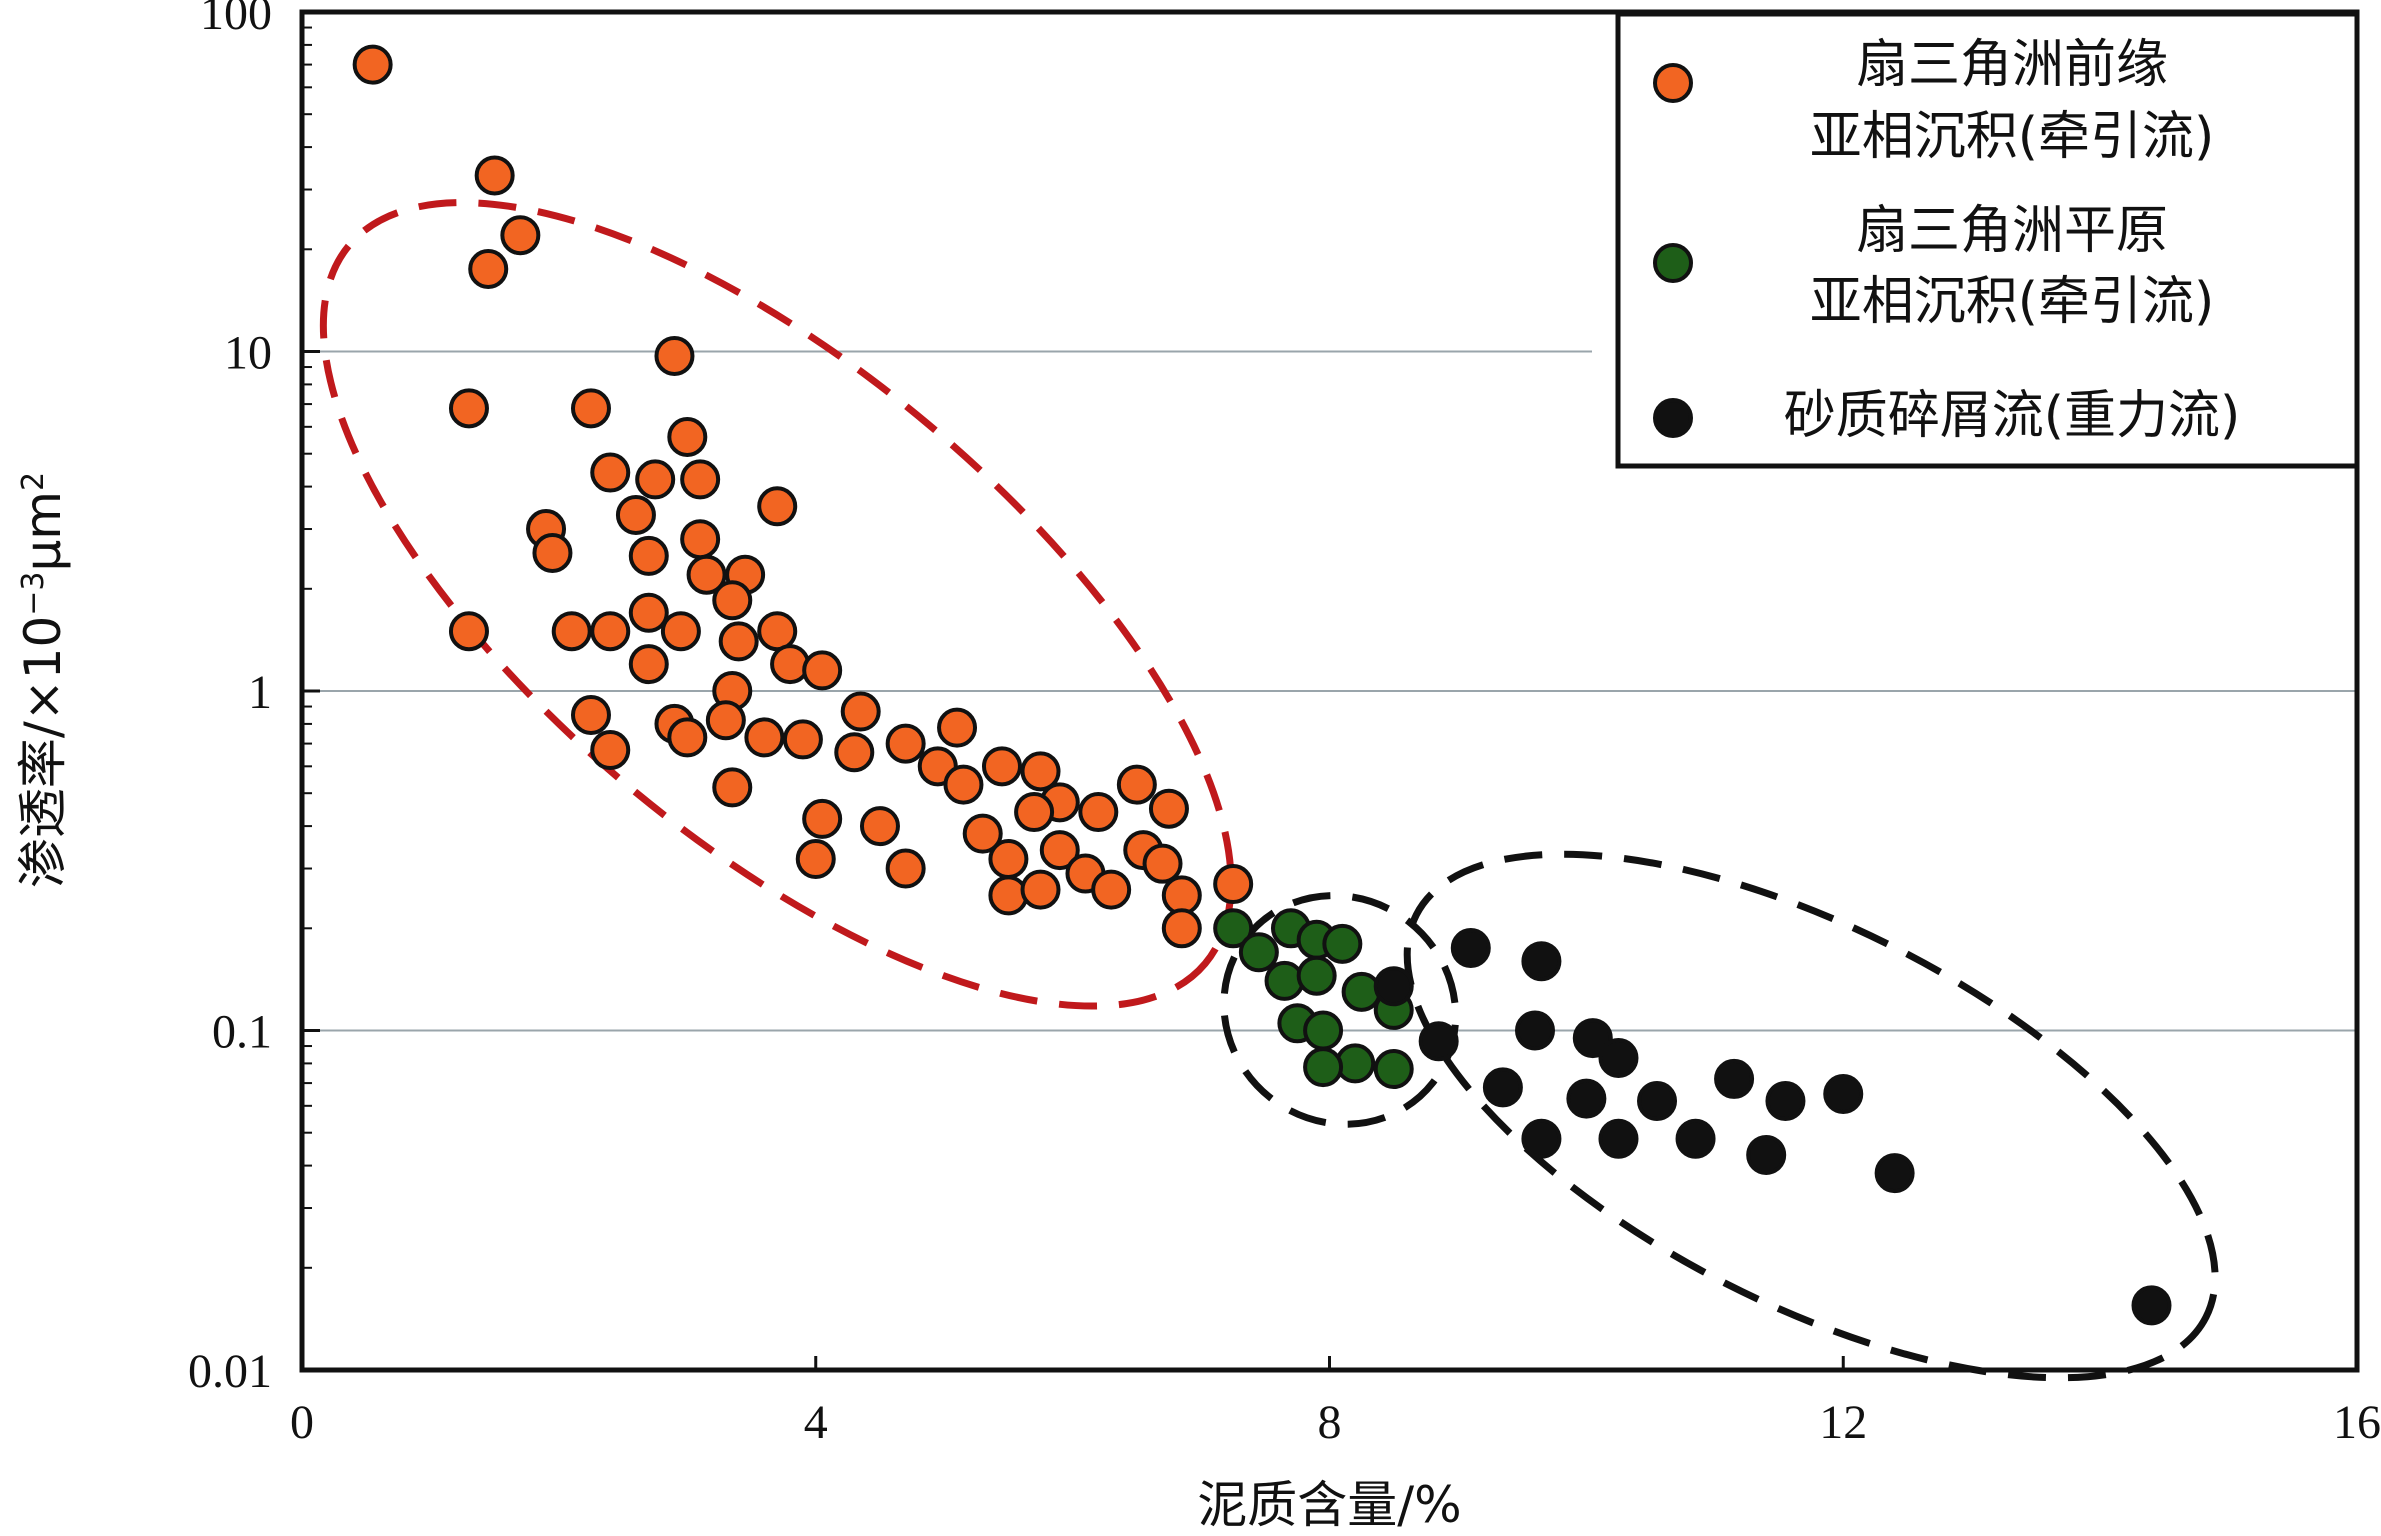 The width and height of the screenshot is (2381, 1536). I want to click on legend-label-plain-2: 亚相沉积(牵引流), so click(2012, 302).